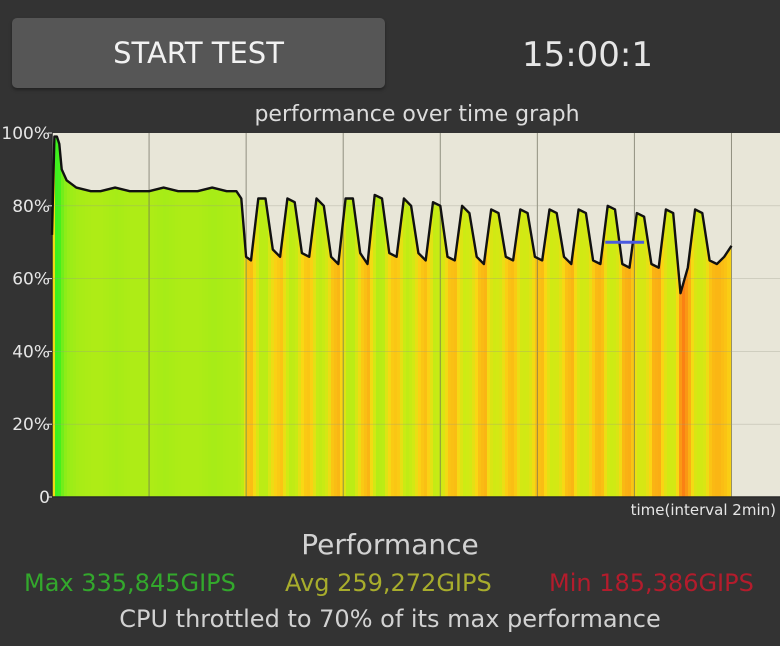 The image size is (780, 646). Describe the element at coordinates (587, 55) in the screenshot. I see `timer-display: 15:00:1` at that location.